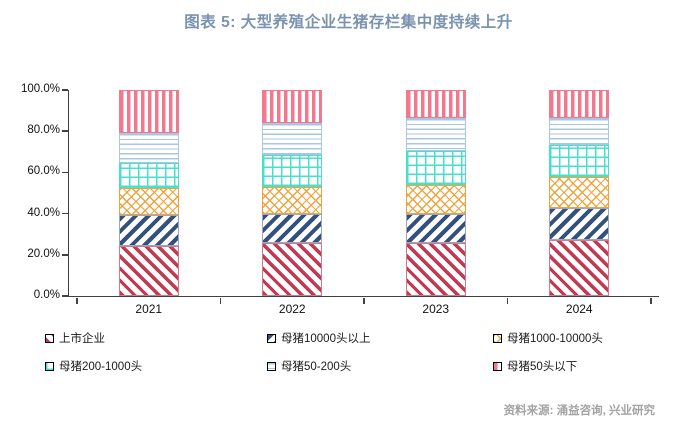  Describe the element at coordinates (316, 367) in the screenshot. I see `legend-label: 母猪50-200头` at that location.